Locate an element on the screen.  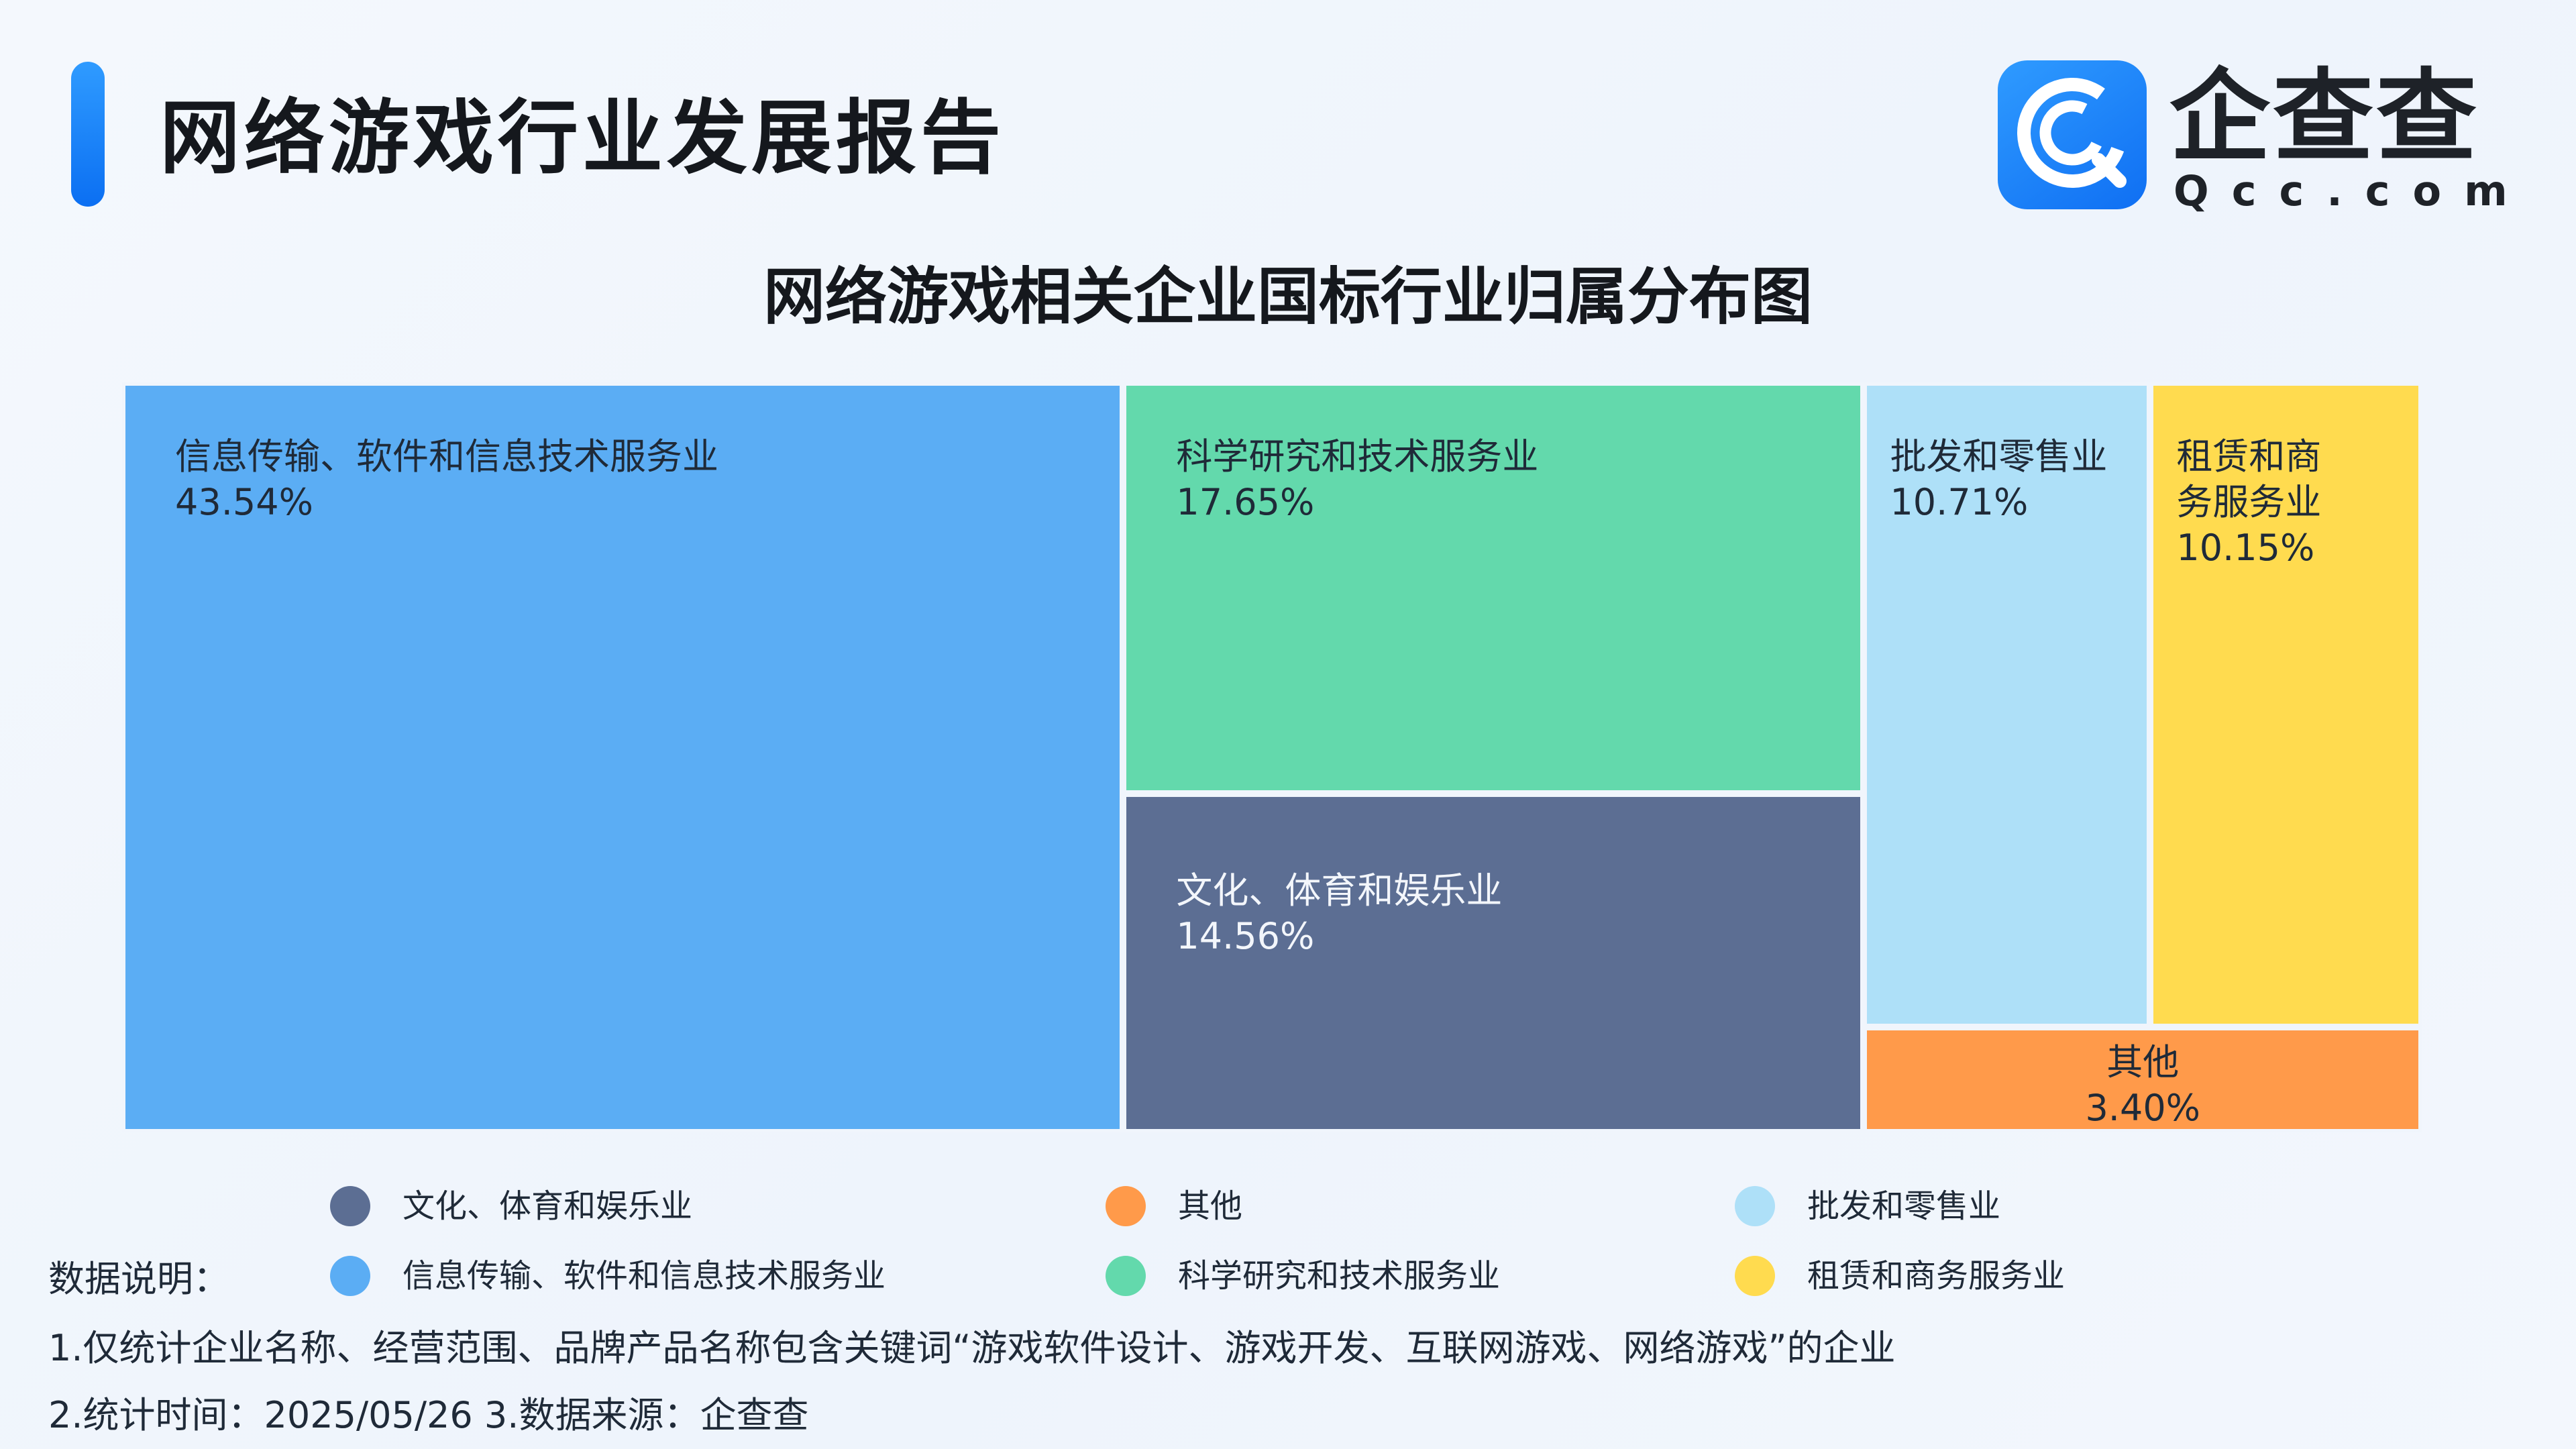
logo-brand-name: 企查查 is located at coordinates (2324, 117).